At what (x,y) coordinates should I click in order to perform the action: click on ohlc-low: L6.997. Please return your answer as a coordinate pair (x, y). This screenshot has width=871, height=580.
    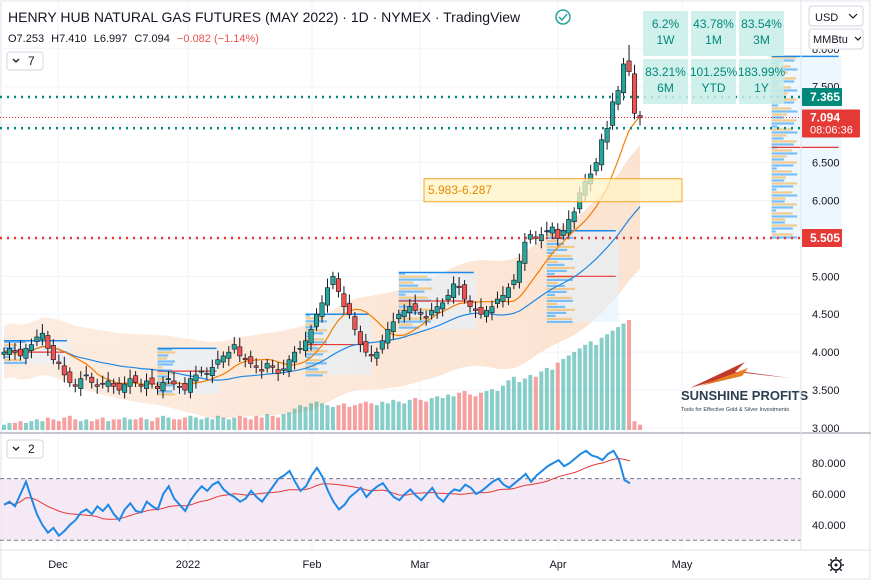
    Looking at the image, I should click on (111, 39).